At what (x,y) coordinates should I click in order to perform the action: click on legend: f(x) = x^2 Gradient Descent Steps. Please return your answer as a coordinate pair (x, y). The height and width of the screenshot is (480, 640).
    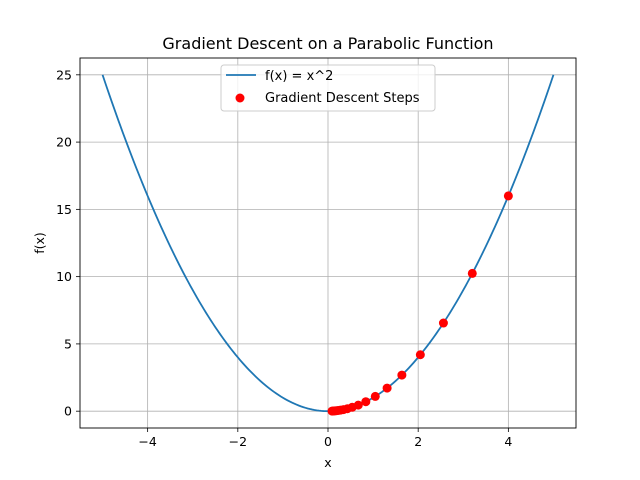
    Looking at the image, I should click on (328, 88).